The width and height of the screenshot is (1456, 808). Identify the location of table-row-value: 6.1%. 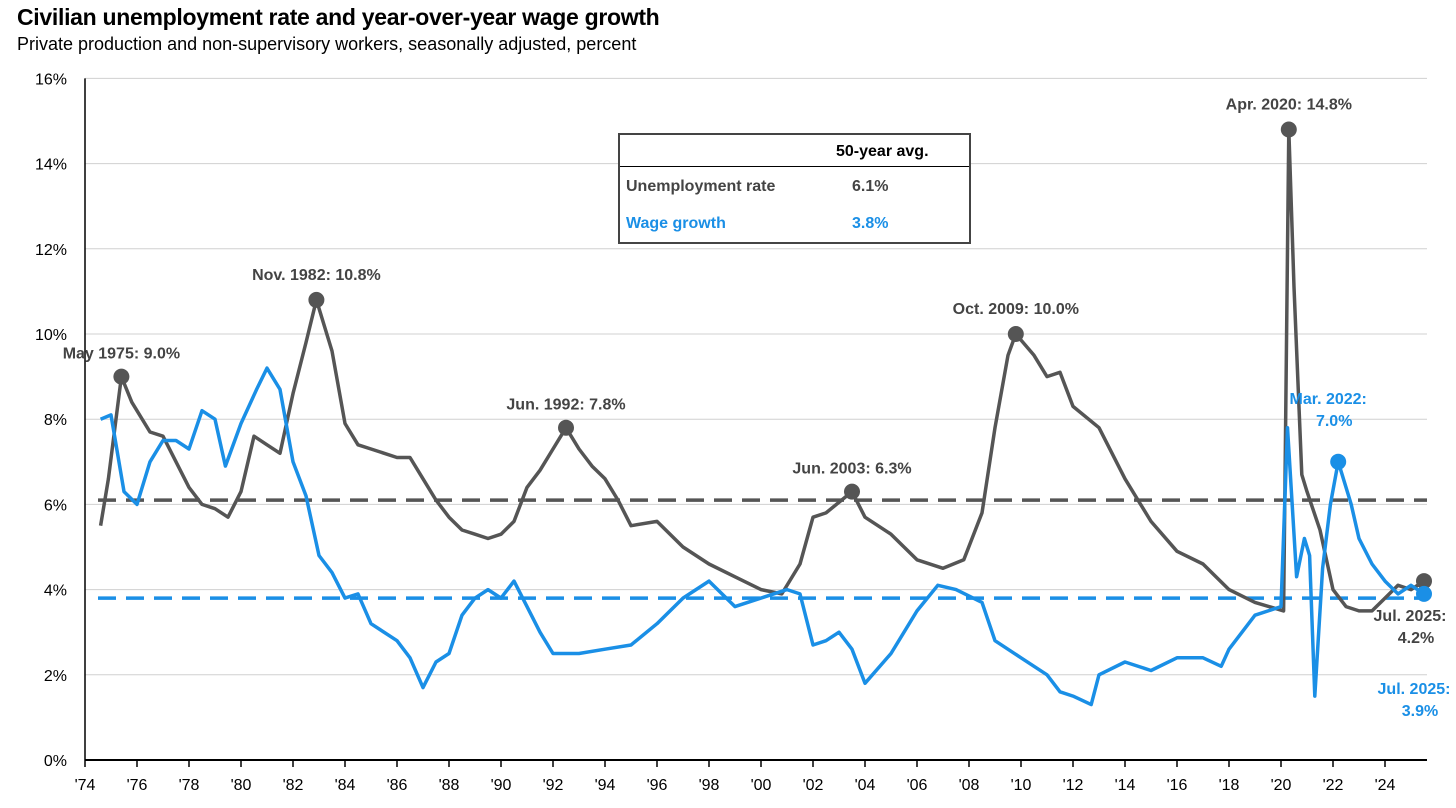
(870, 186).